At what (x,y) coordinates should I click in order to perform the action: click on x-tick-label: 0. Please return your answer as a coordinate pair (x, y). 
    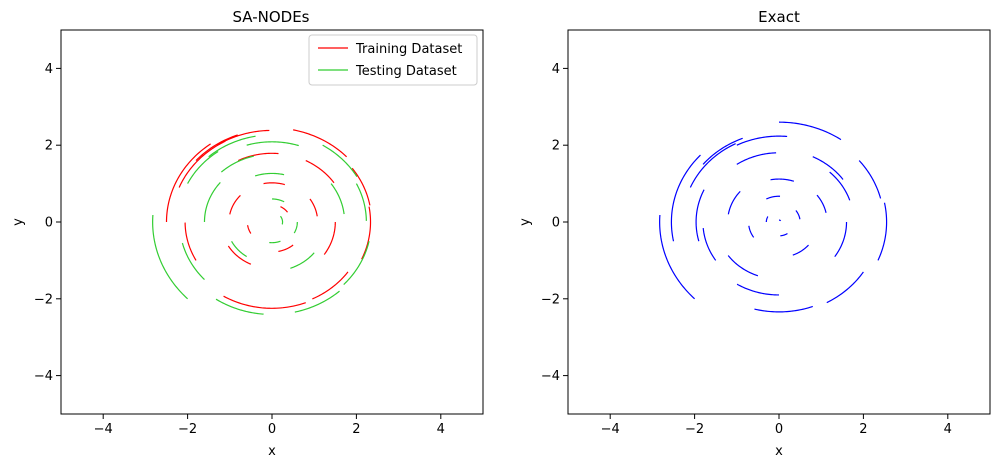
    Looking at the image, I should click on (272, 429).